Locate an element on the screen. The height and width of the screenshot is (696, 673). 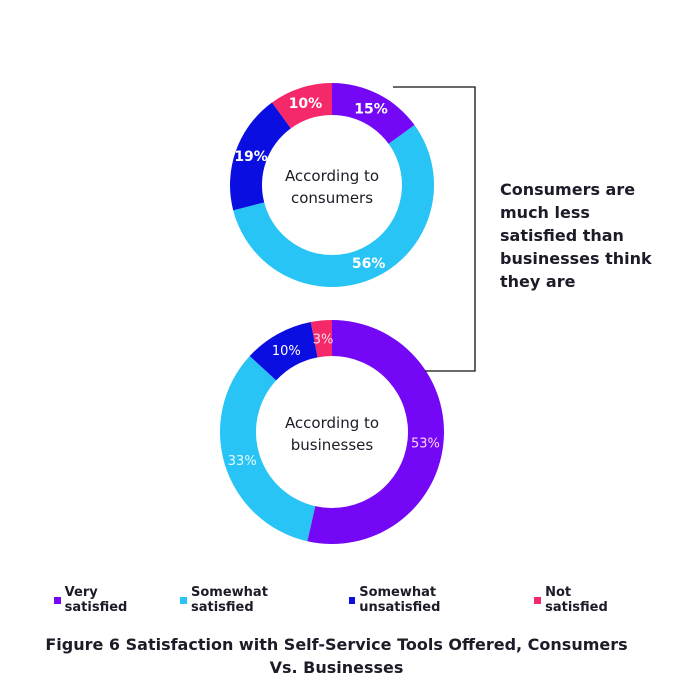
segment-label: 33% is located at coordinates (242, 461).